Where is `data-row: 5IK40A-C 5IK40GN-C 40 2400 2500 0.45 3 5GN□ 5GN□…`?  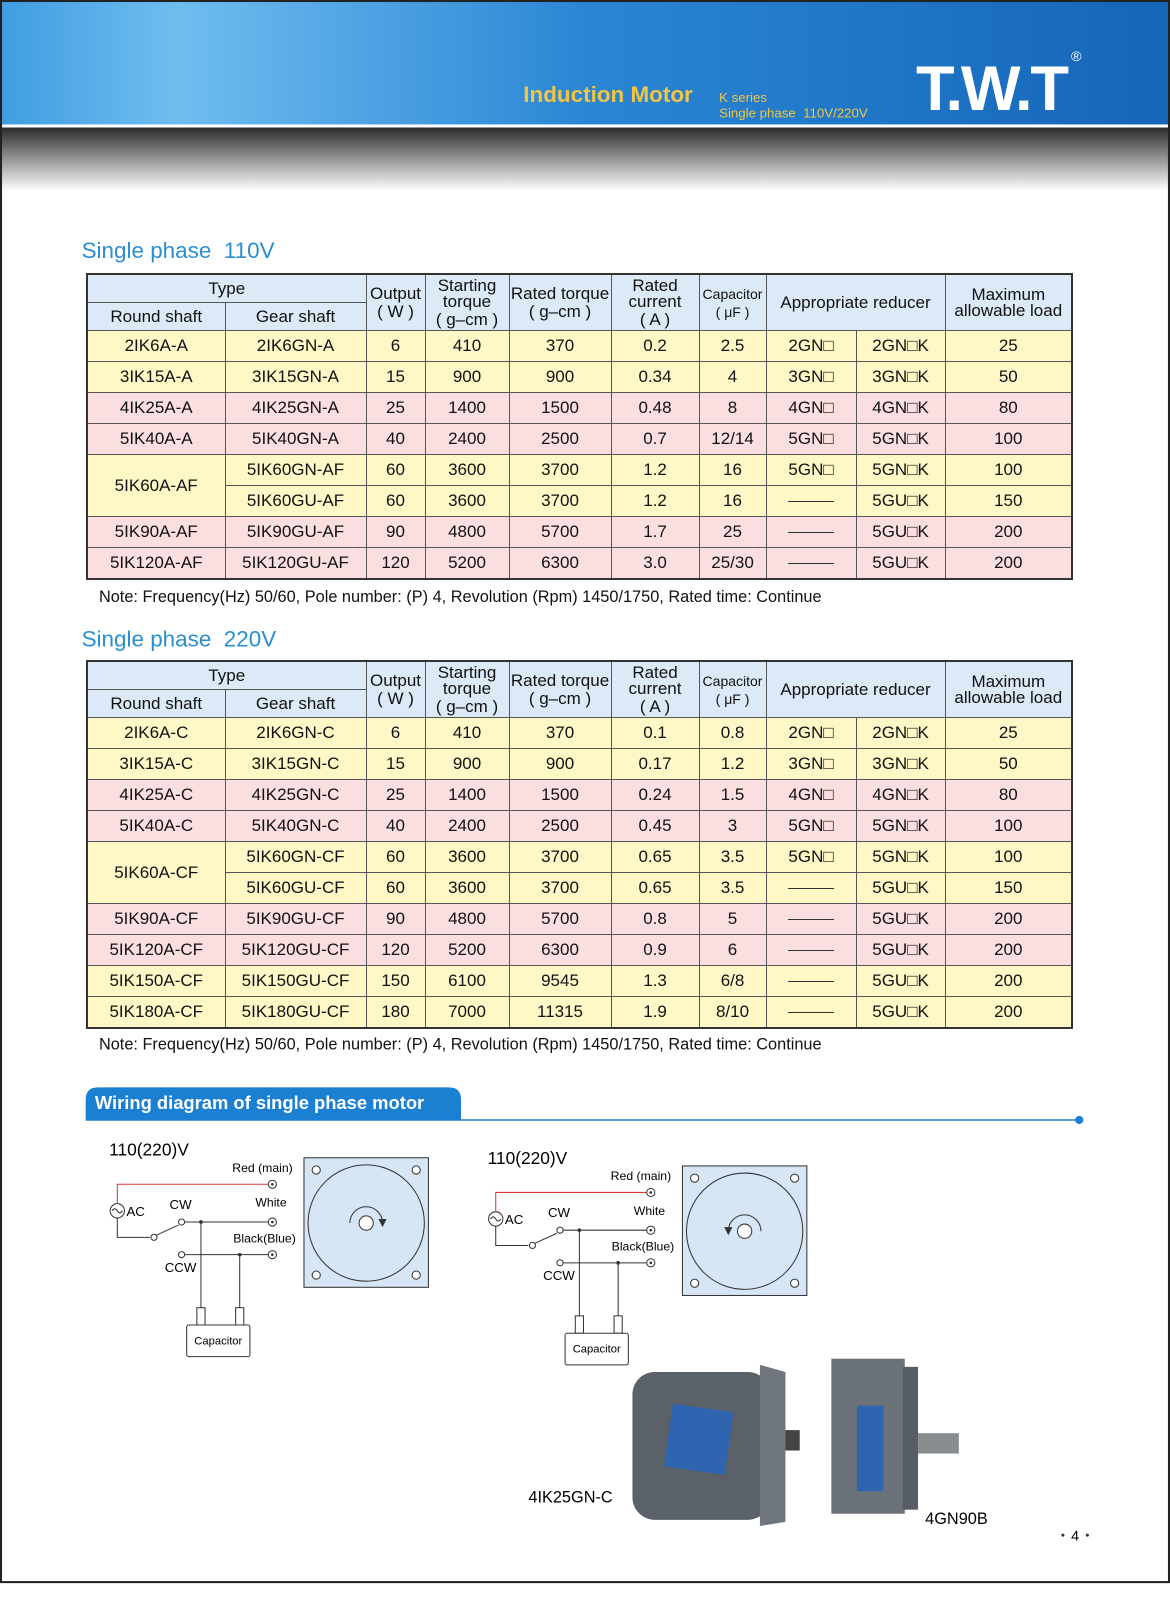
data-row: 5IK40A-C 5IK40GN-C 40 2400 2500 0.45 3 5GN□ 5GN□… is located at coordinates (579, 826).